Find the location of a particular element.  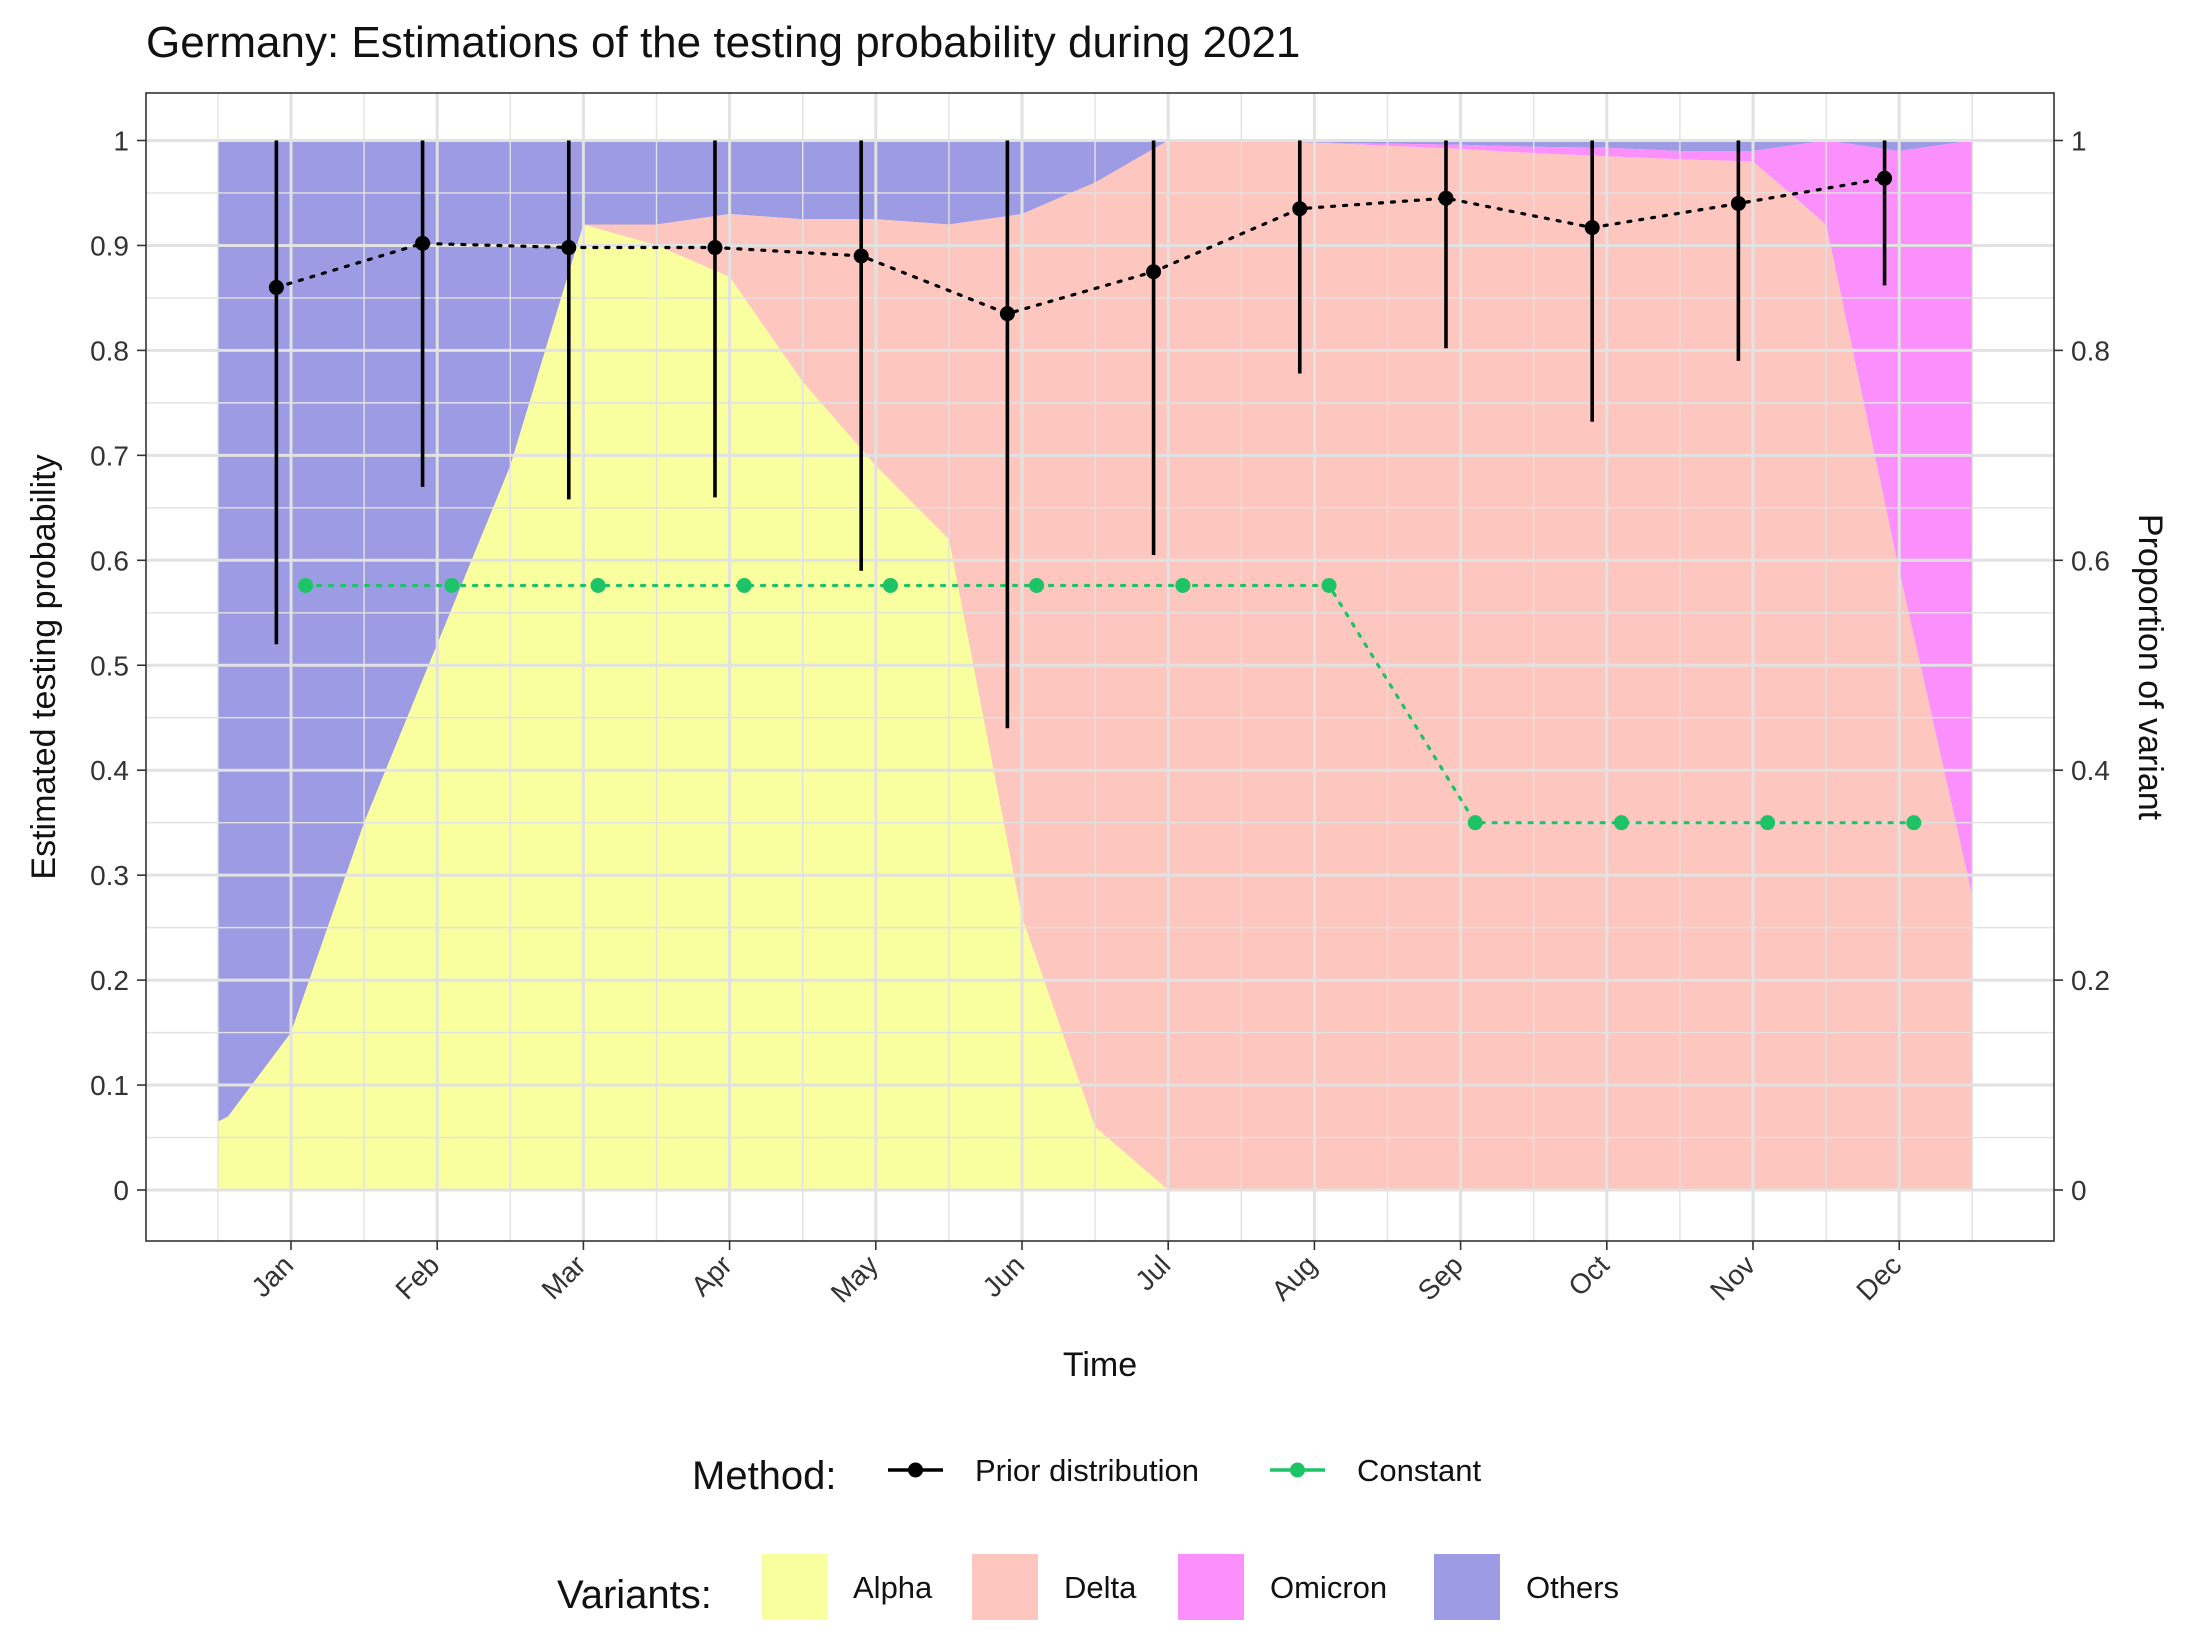

y-tick-label: 0.3 is located at coordinates (109, 875).